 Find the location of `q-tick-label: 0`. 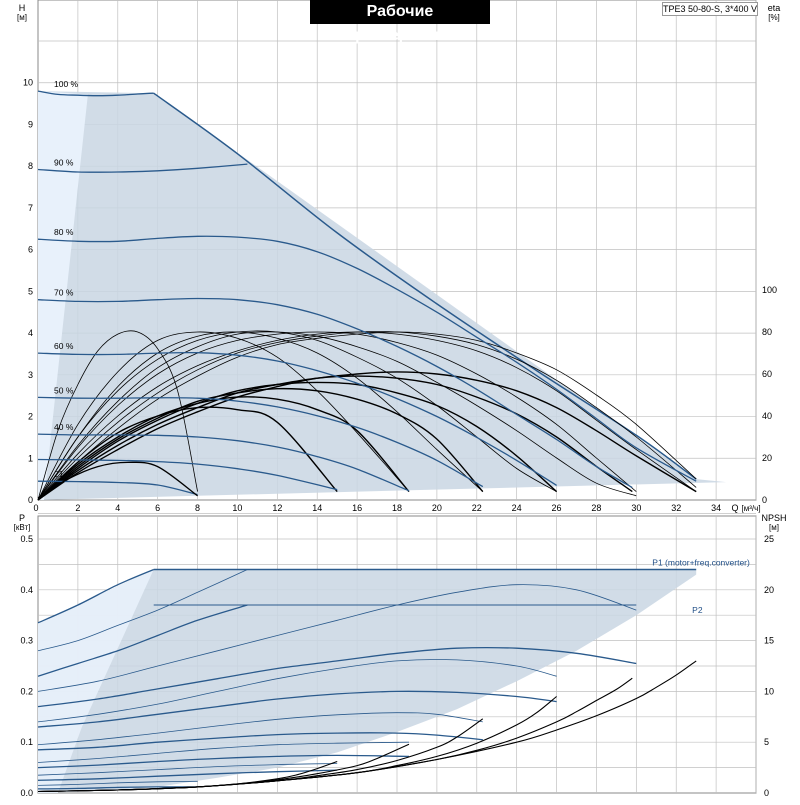

q-tick-label: 0 is located at coordinates (35, 508).